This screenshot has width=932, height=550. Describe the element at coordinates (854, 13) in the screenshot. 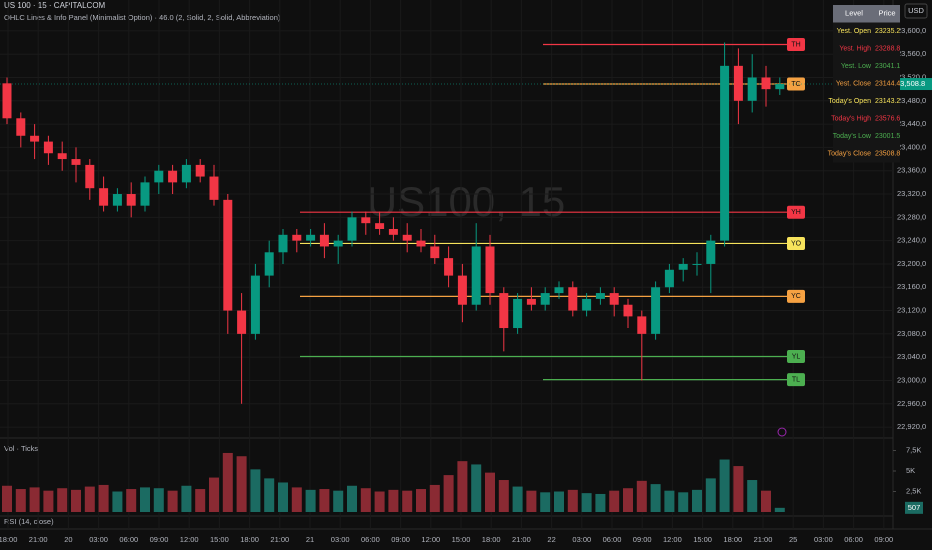

I see `panel-header: Level` at that location.